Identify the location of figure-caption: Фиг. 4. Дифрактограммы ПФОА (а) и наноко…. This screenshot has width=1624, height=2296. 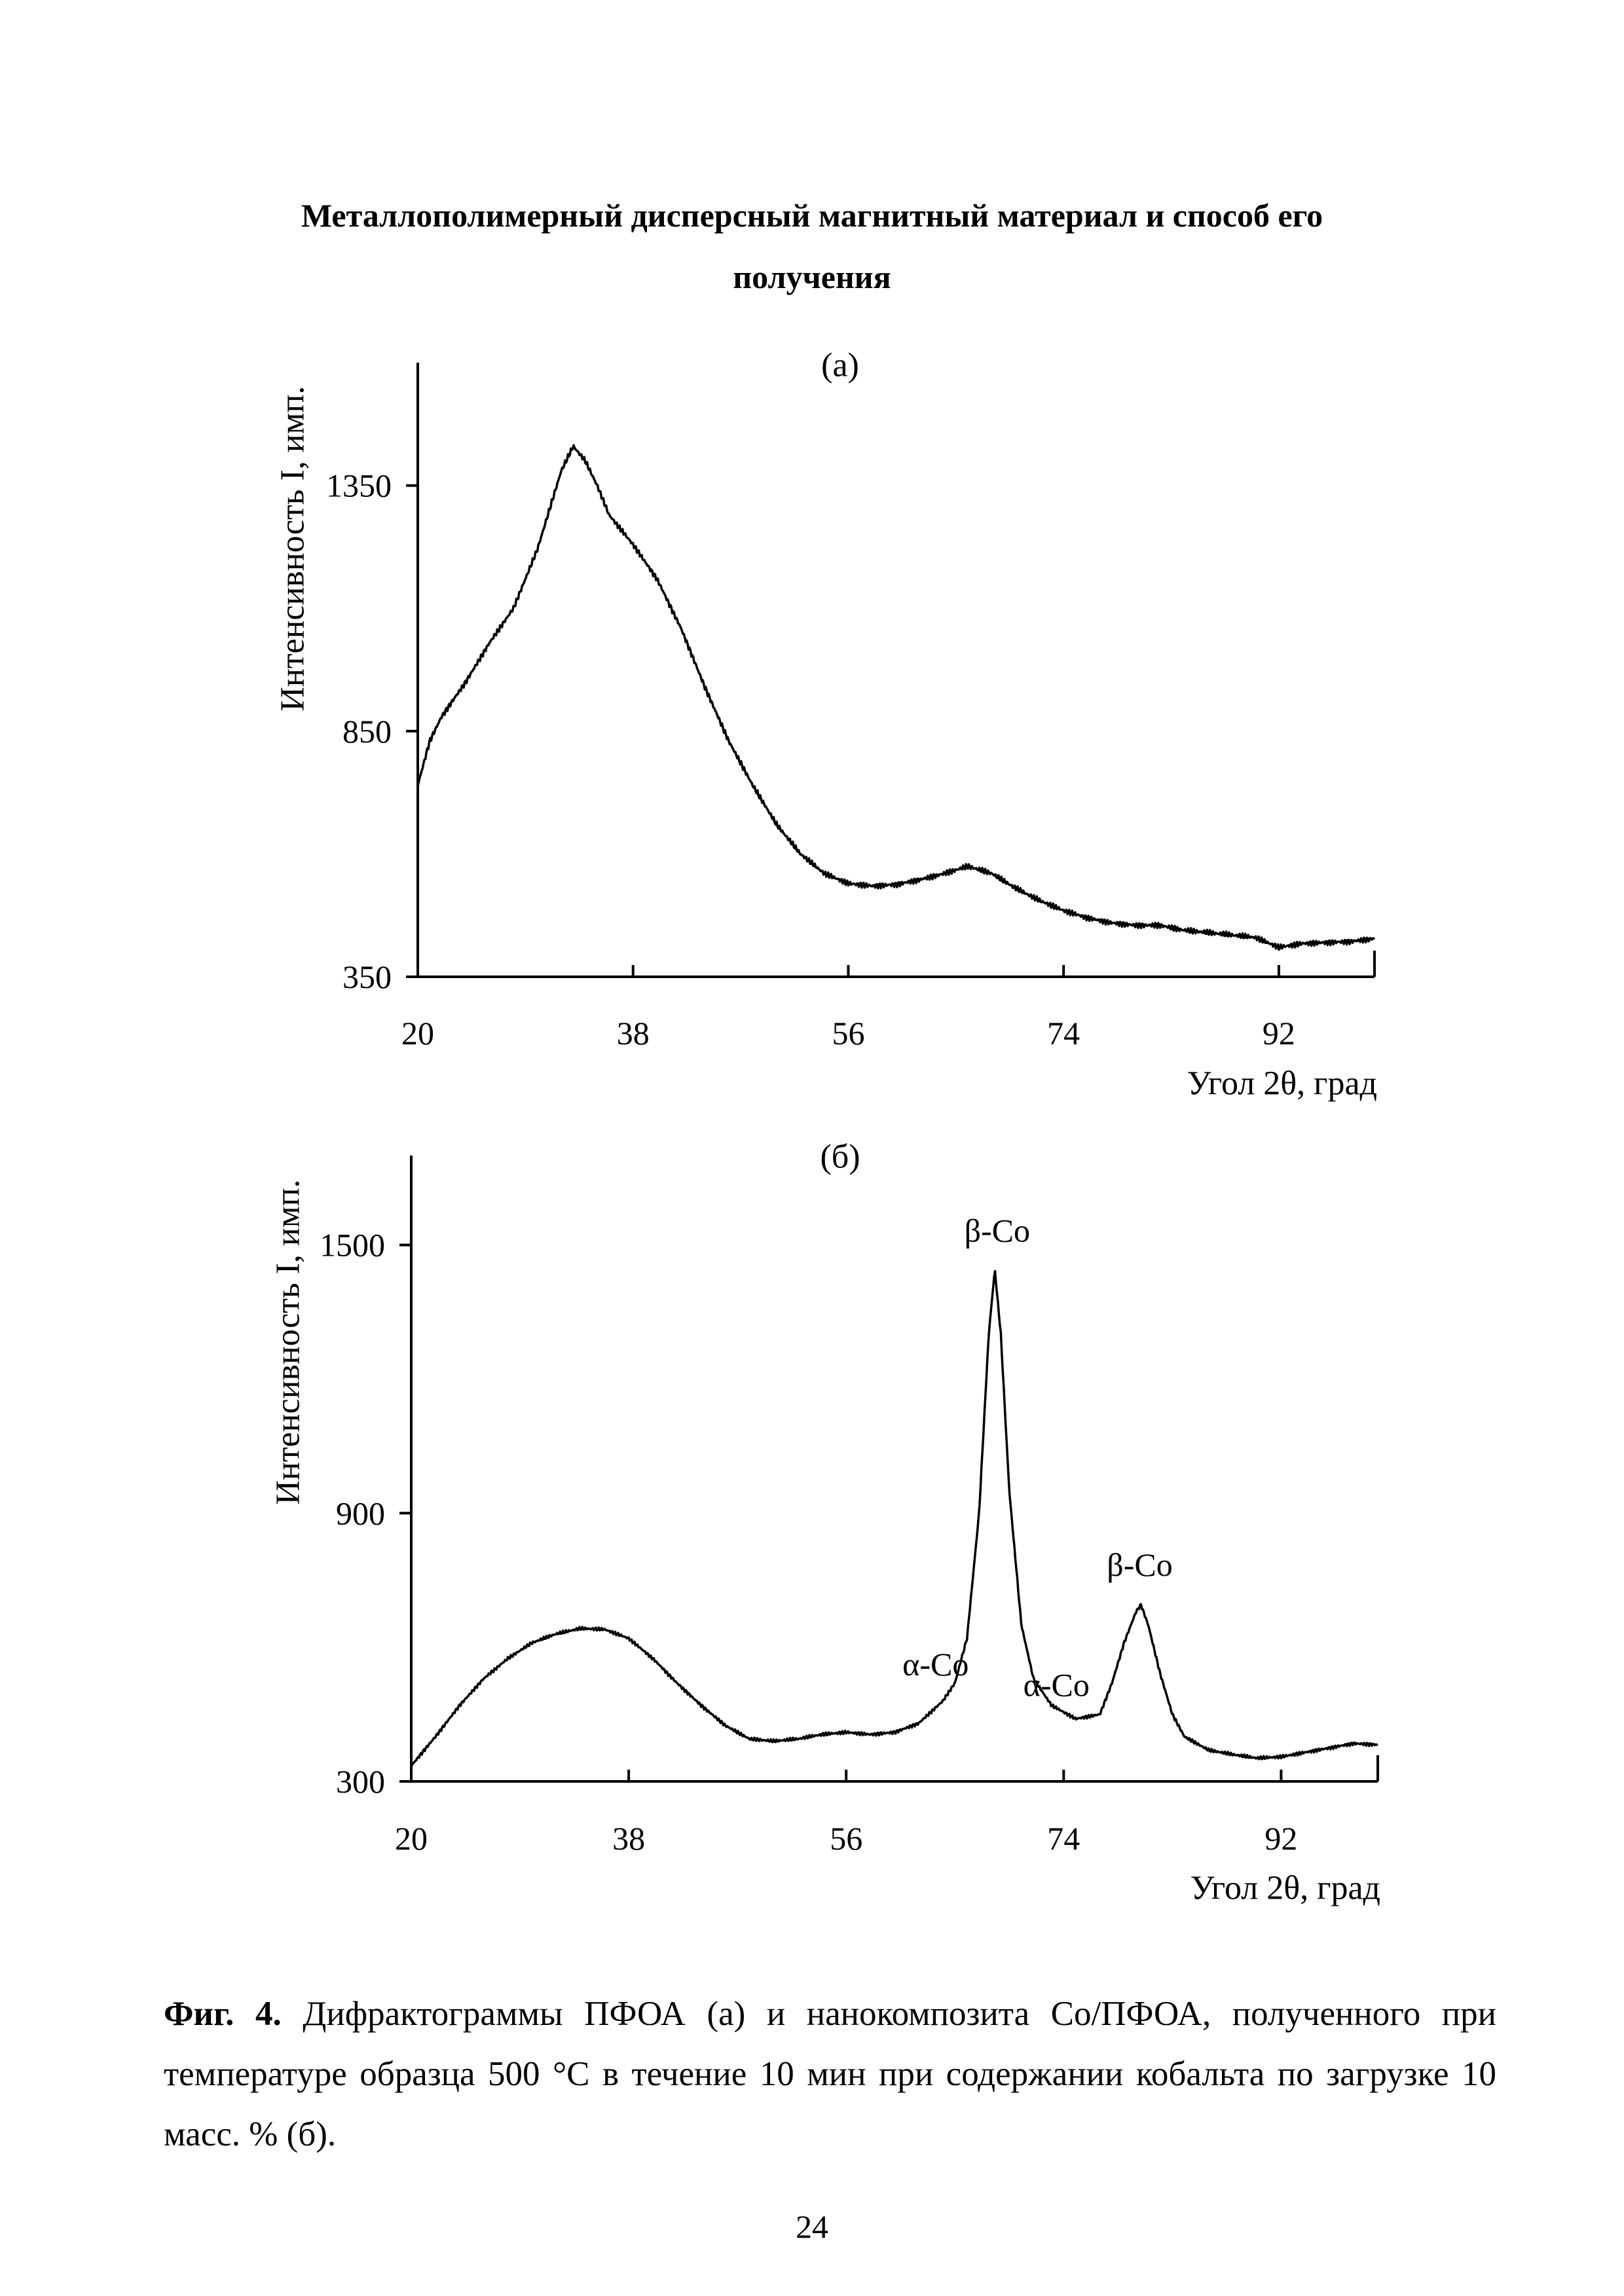
(830, 2074).